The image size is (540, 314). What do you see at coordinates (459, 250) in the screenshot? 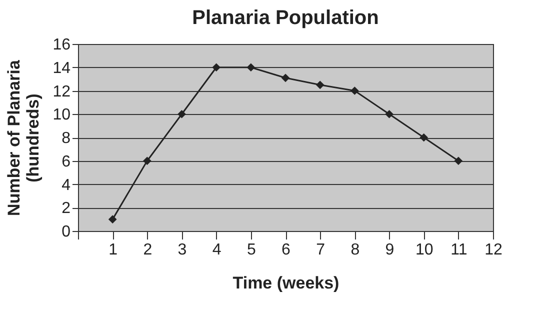
I see `x-tick-label: 11` at bounding box center [459, 250].